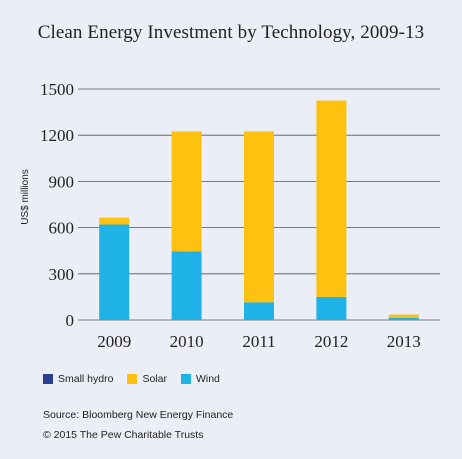 Image resolution: width=462 pixels, height=459 pixels. Describe the element at coordinates (123, 435) in the screenshot. I see `copyright-note: © 2015 The Pew Charitable Trusts` at that location.